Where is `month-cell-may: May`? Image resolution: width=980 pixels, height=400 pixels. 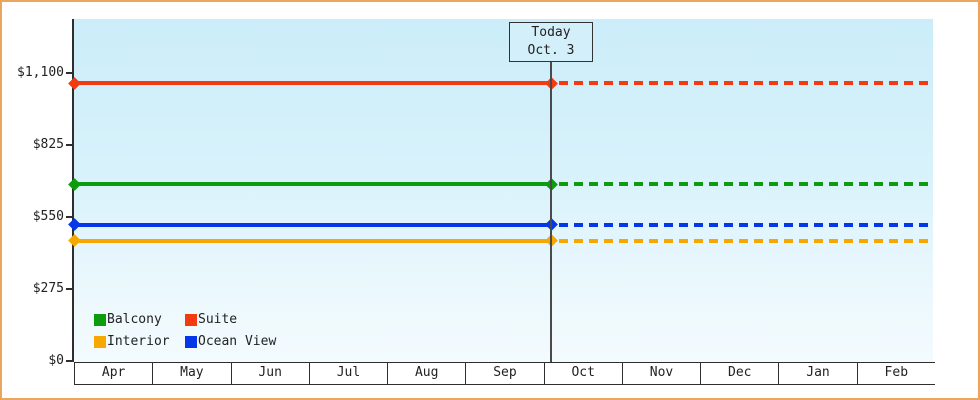 month-cell-may: May is located at coordinates (192, 373).